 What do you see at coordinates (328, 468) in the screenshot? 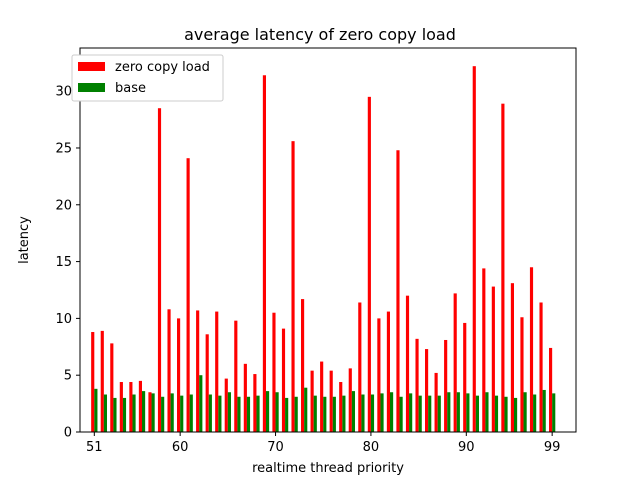
I see `x-axis-label: realtime thread priority` at bounding box center [328, 468].